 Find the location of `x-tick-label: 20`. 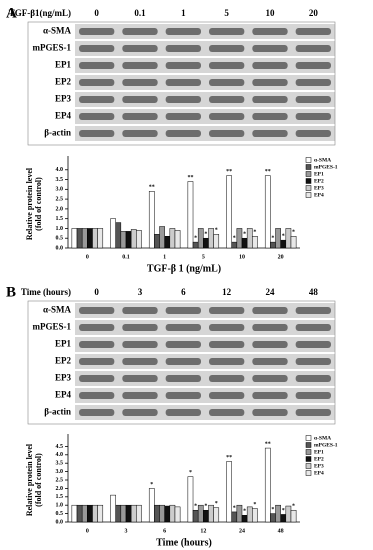

x-tick-label: 20 is located at coordinates (281, 257).